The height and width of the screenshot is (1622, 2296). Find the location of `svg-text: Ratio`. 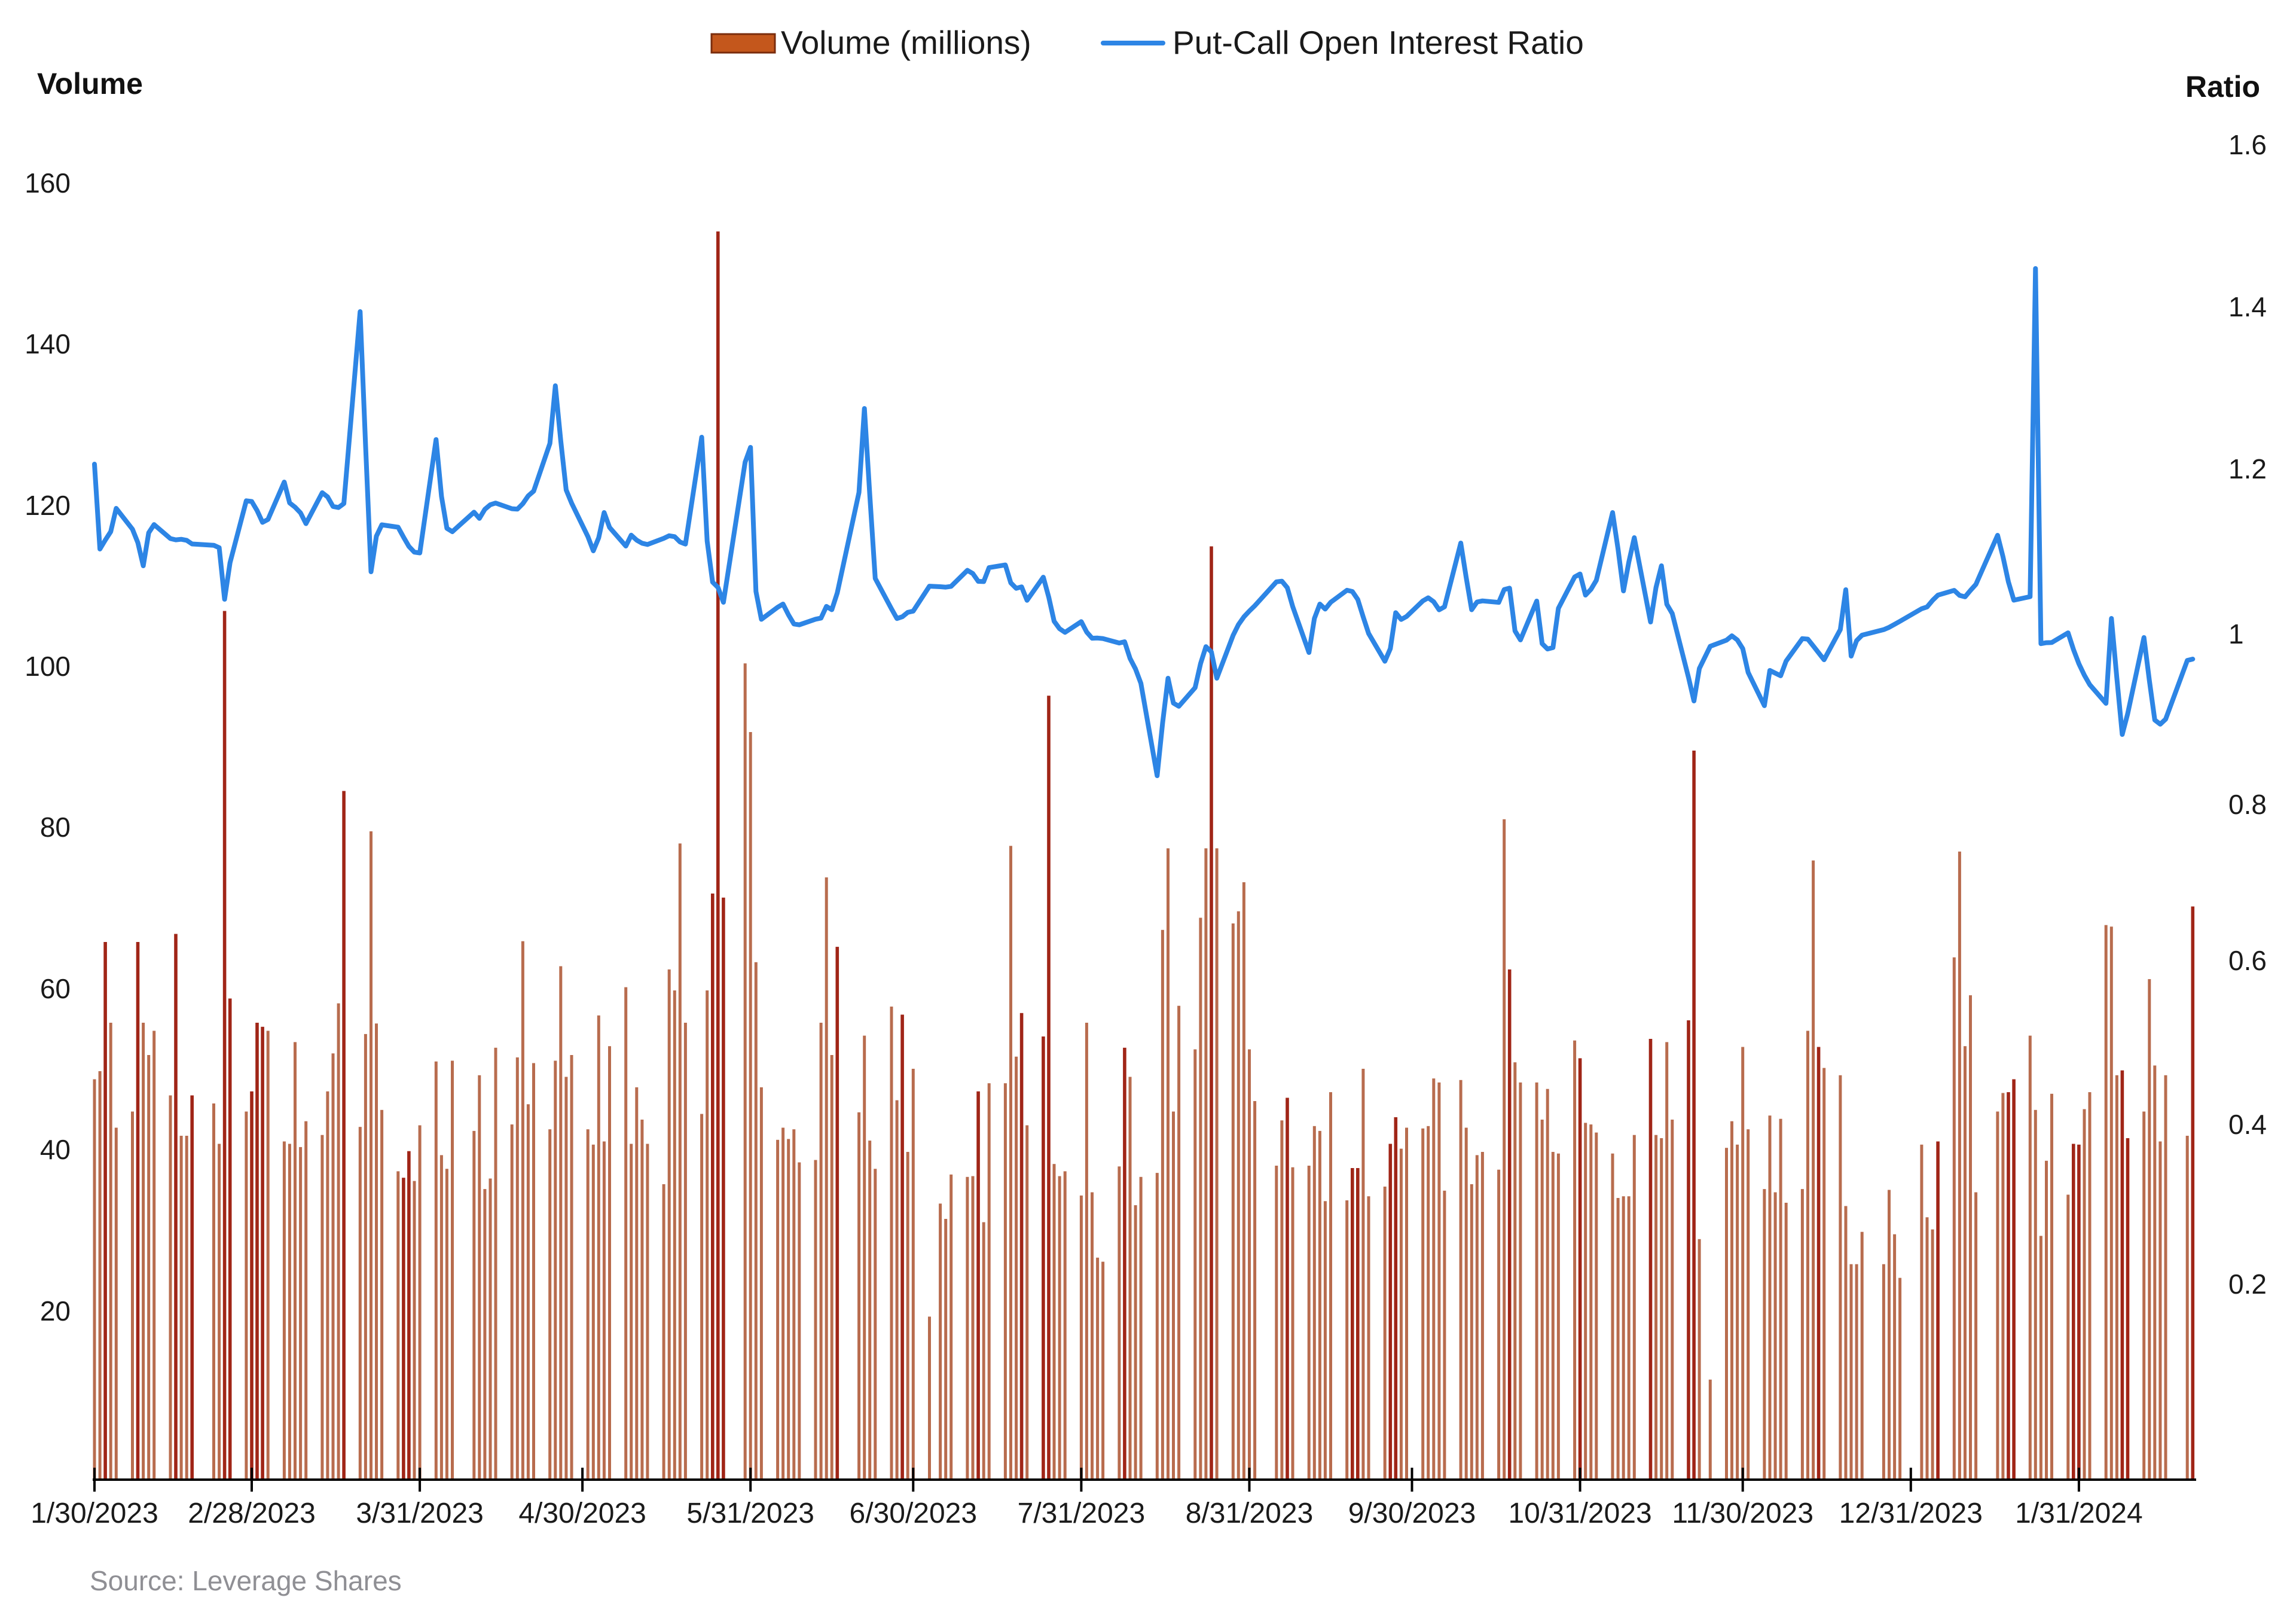

svg-text: Ratio is located at coordinates (2222, 86).